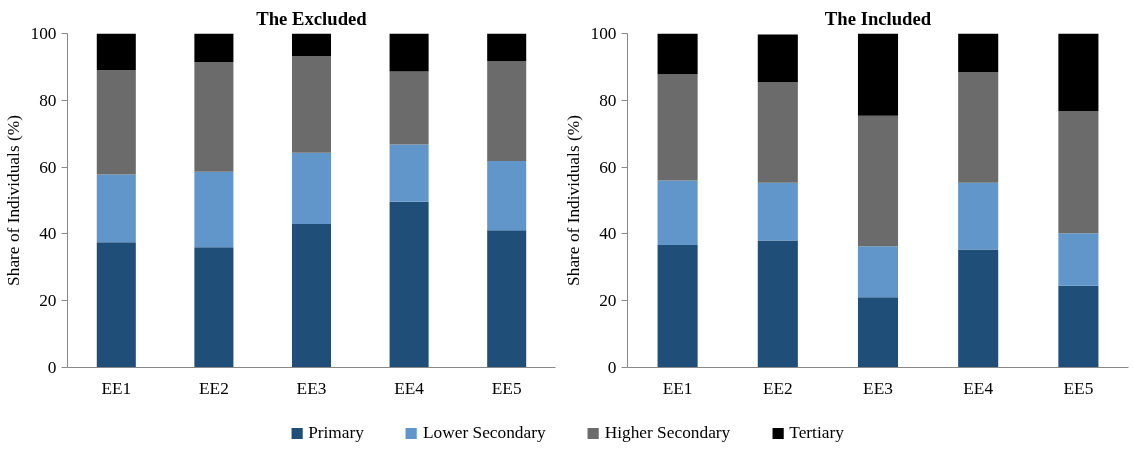 This screenshot has height=468, width=1133. What do you see at coordinates (312, 18) in the screenshot?
I see `chart-title: The Excluded` at bounding box center [312, 18].